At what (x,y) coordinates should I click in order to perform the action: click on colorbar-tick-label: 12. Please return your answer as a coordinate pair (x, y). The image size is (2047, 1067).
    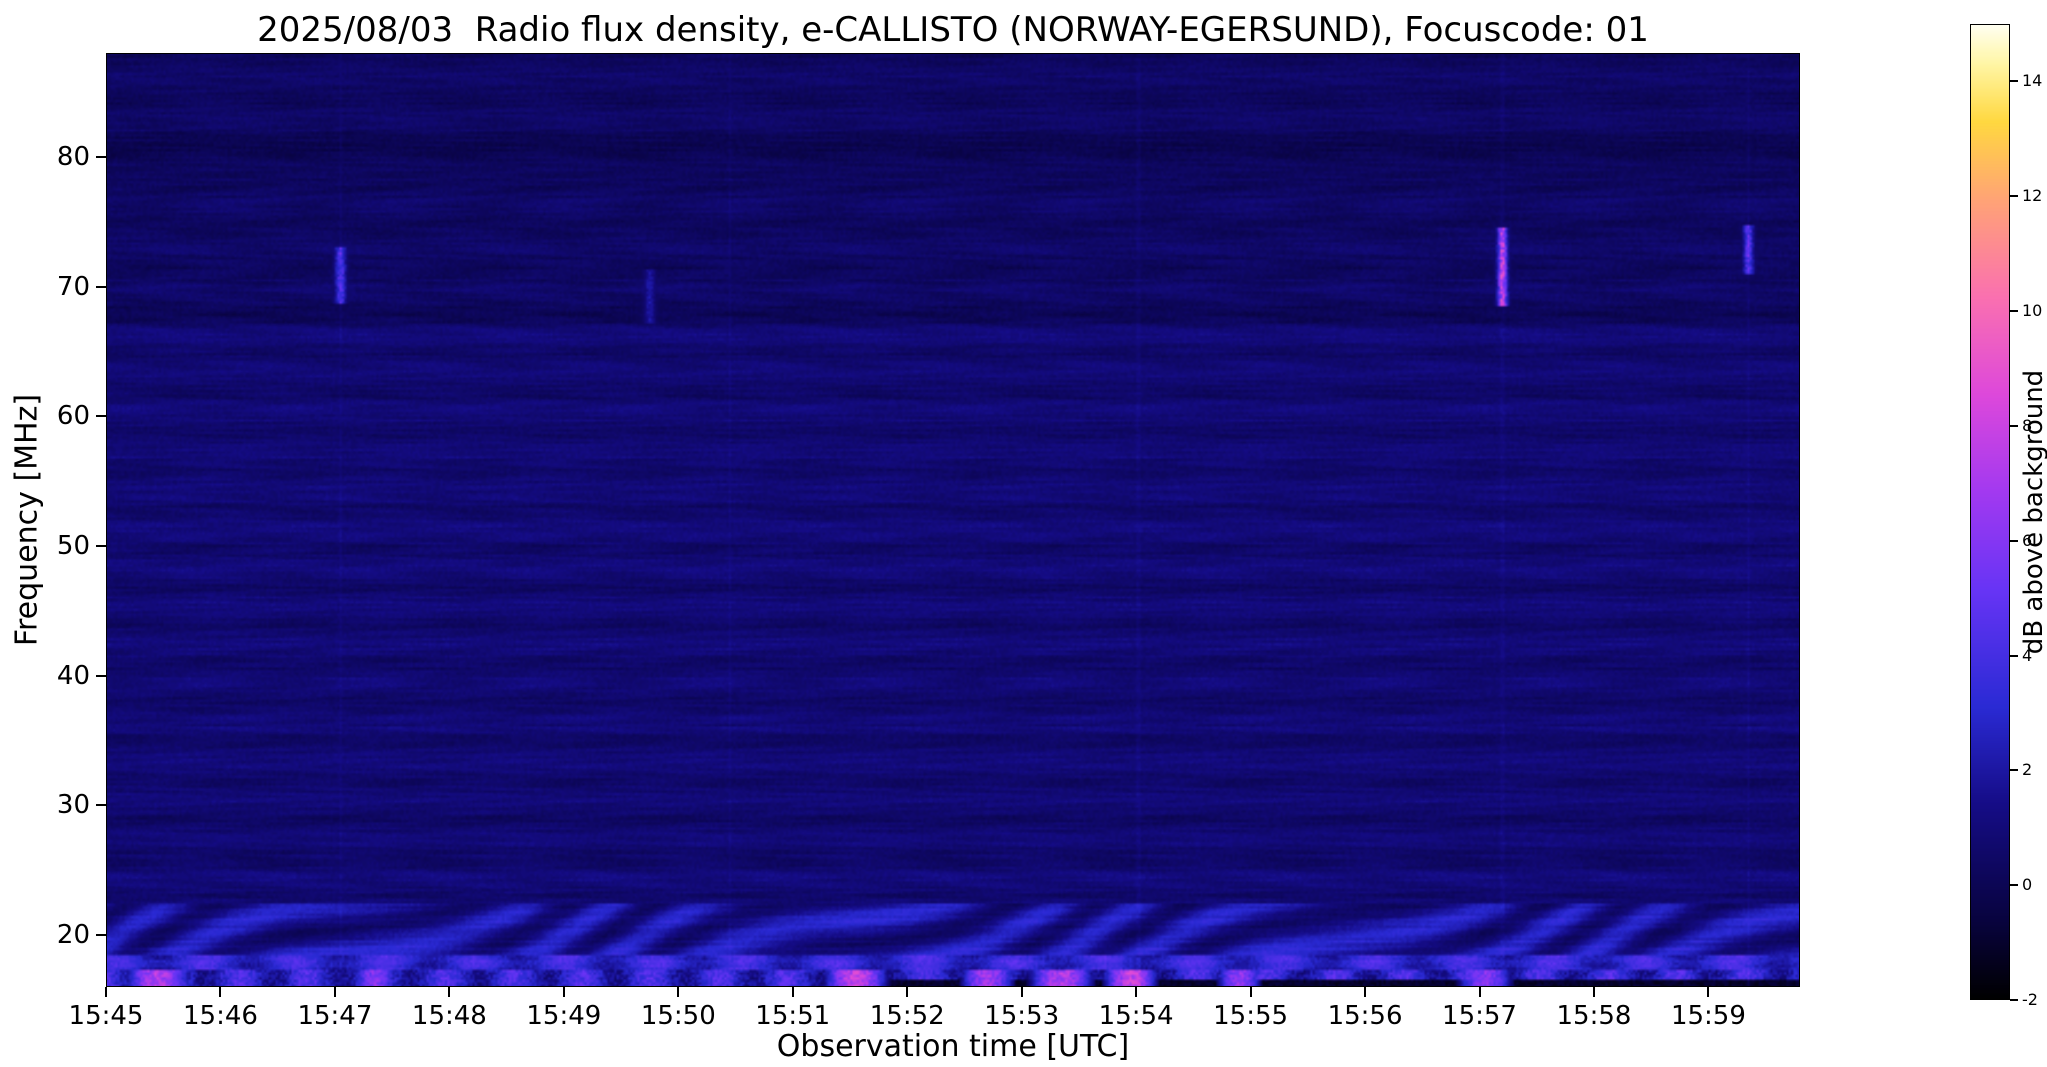
    Looking at the image, I should click on (2032, 196).